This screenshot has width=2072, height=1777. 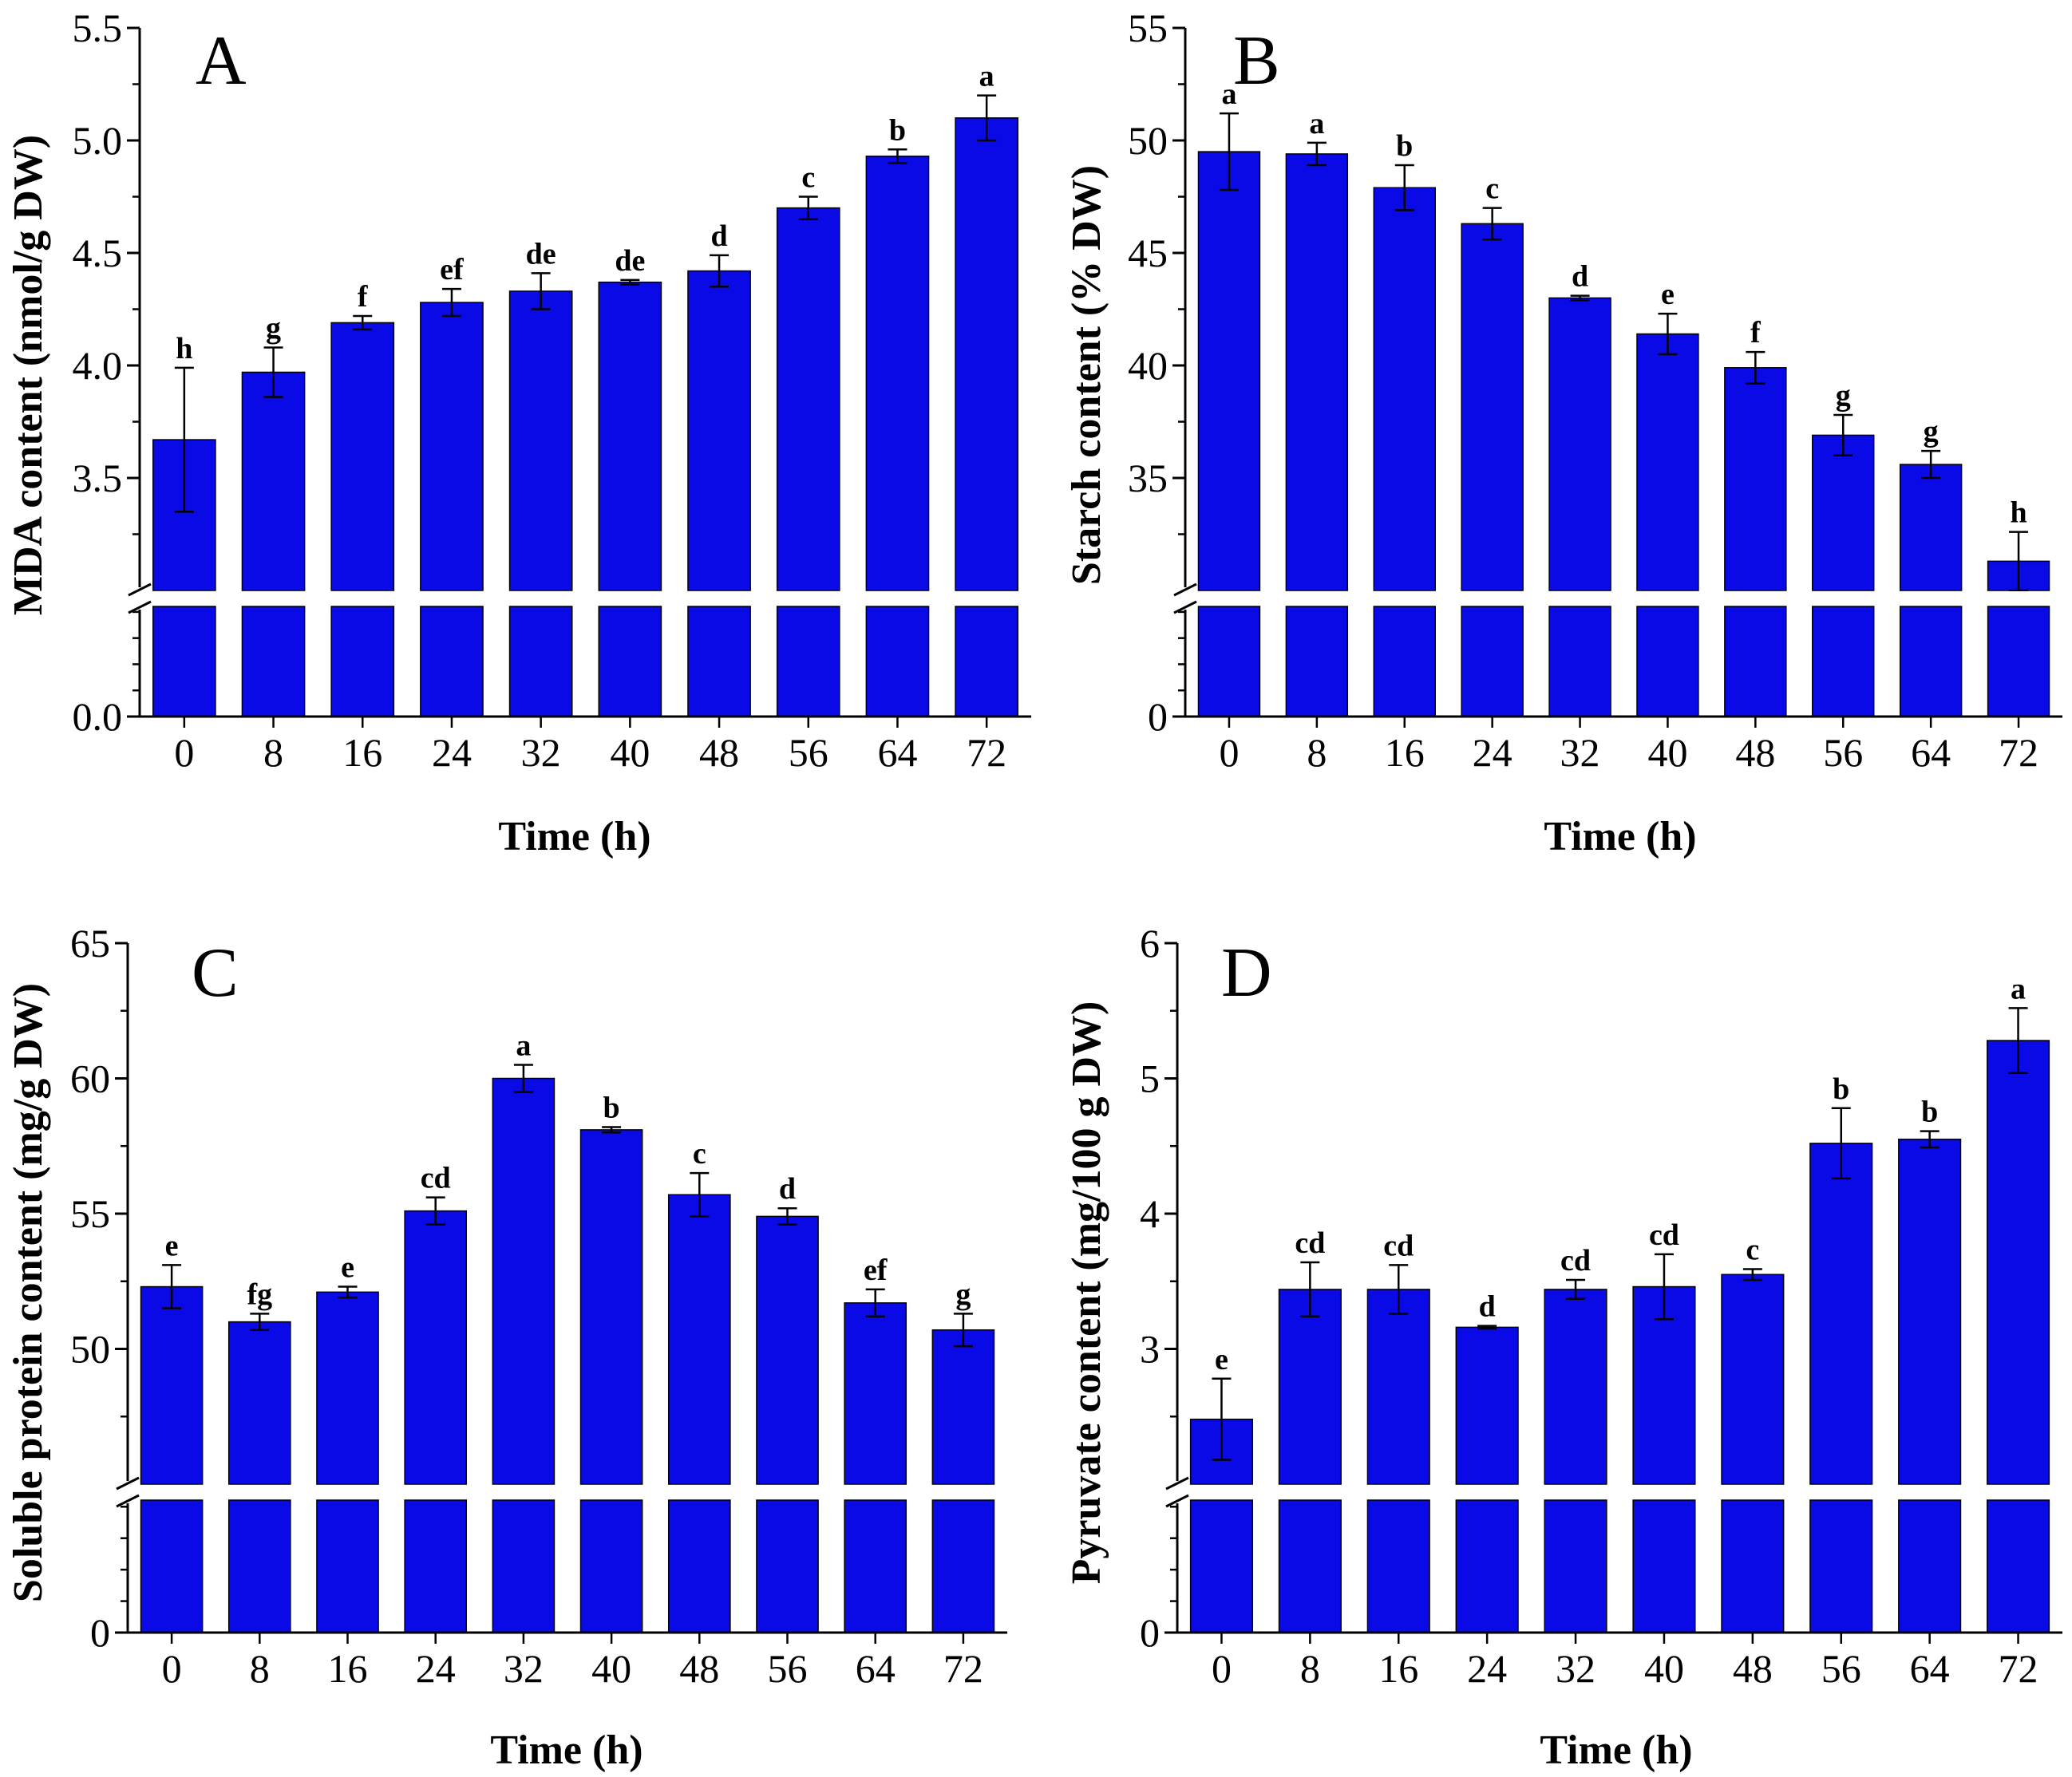 I want to click on y-axis-label: Pyruvate content (mg/100 g DW), so click(x=1087, y=1293).